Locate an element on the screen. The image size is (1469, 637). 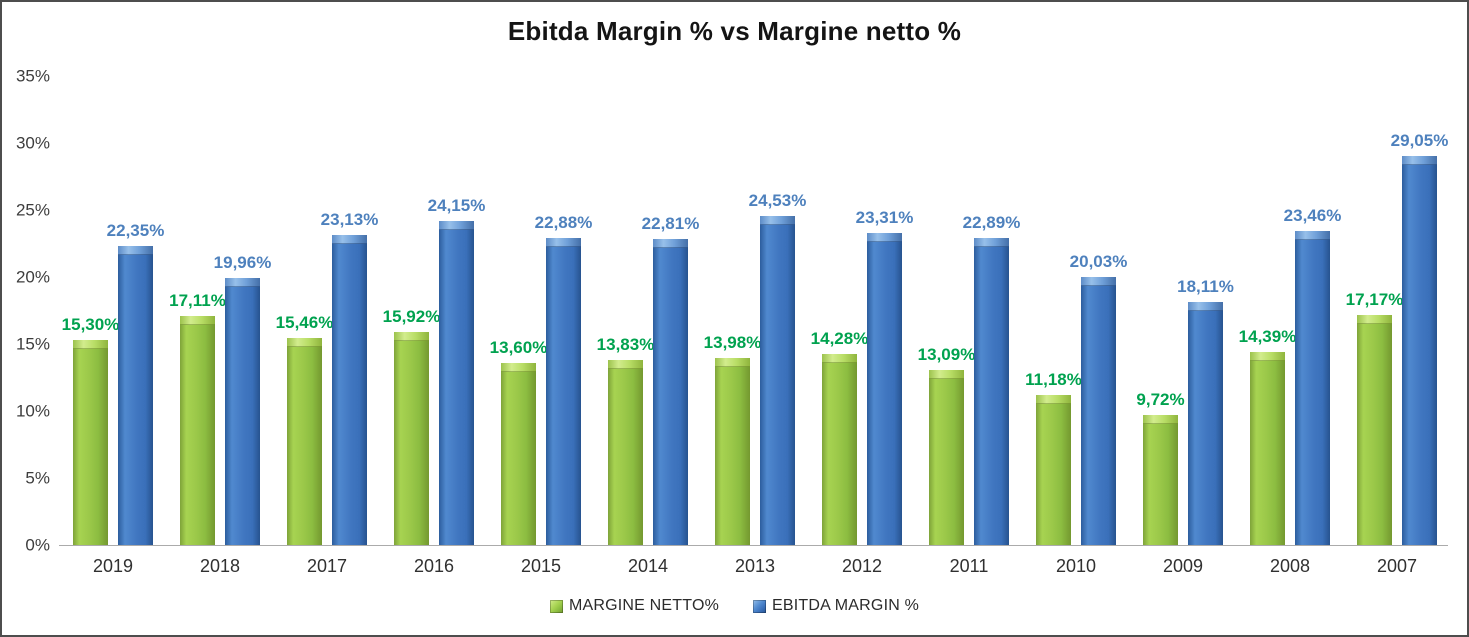
margine-netto-bar-2010: 11,18% is located at coordinates (1053, 458).